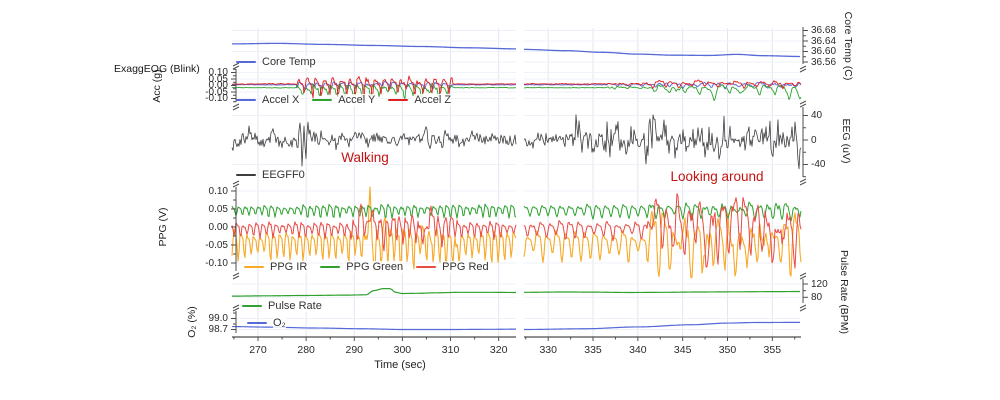 Image resolution: width=1000 pixels, height=400 pixels. I want to click on acc-axis-title: Acc (g), so click(157, 86).